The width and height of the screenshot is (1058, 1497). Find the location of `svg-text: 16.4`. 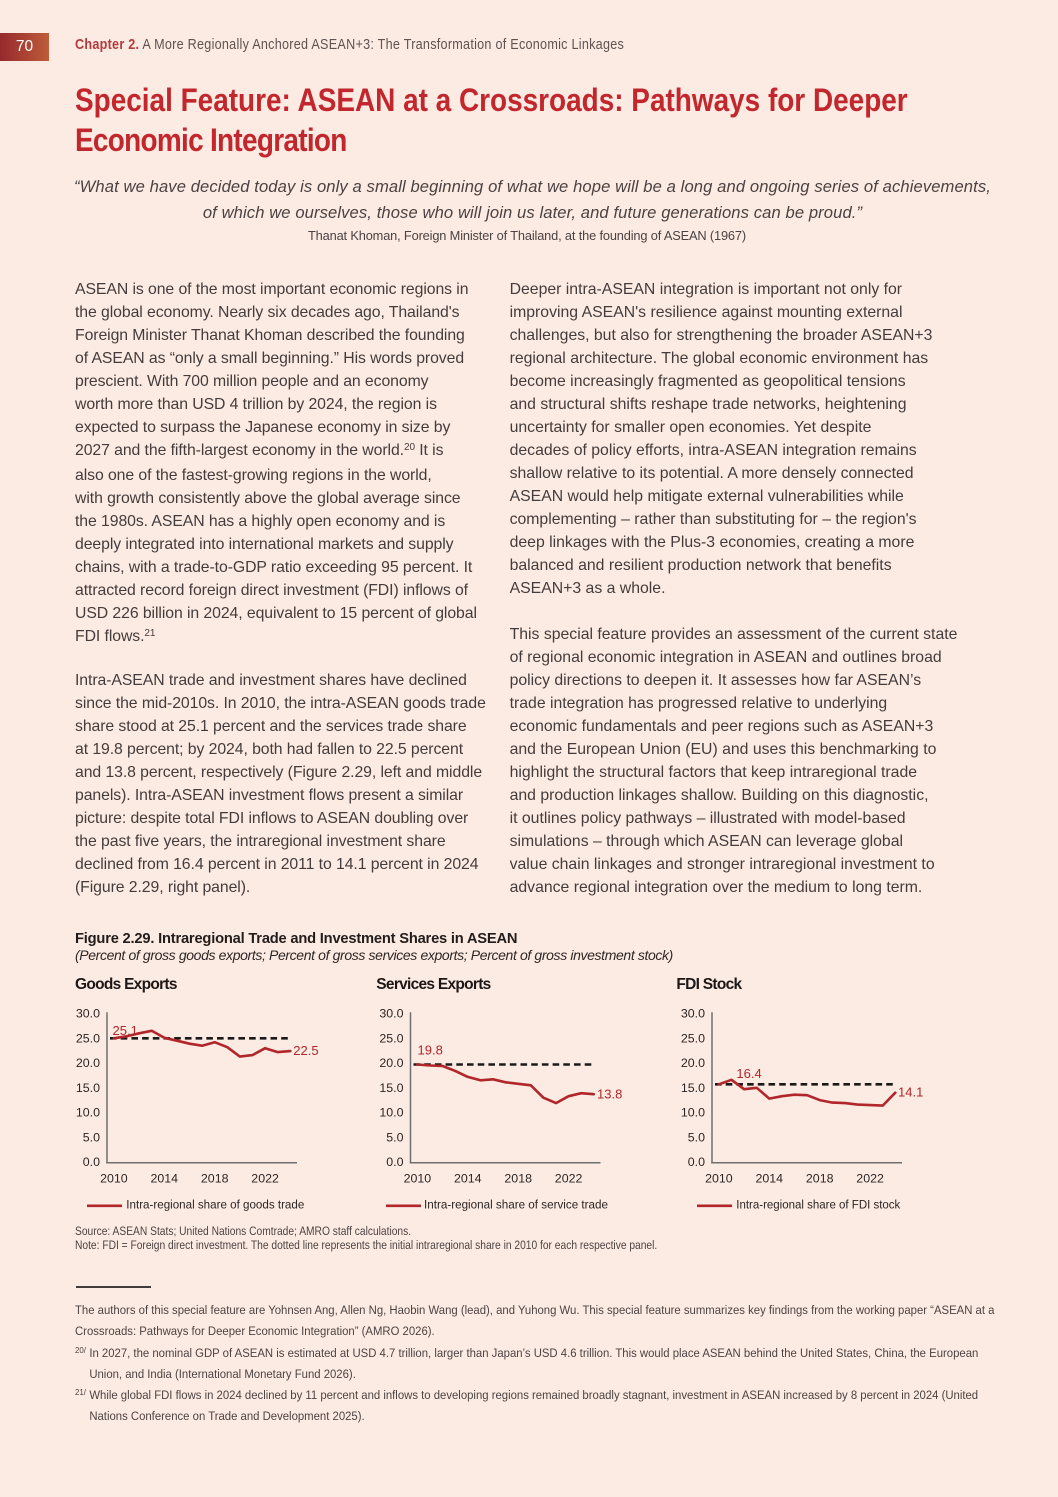

svg-text: 16.4 is located at coordinates (748, 1073).